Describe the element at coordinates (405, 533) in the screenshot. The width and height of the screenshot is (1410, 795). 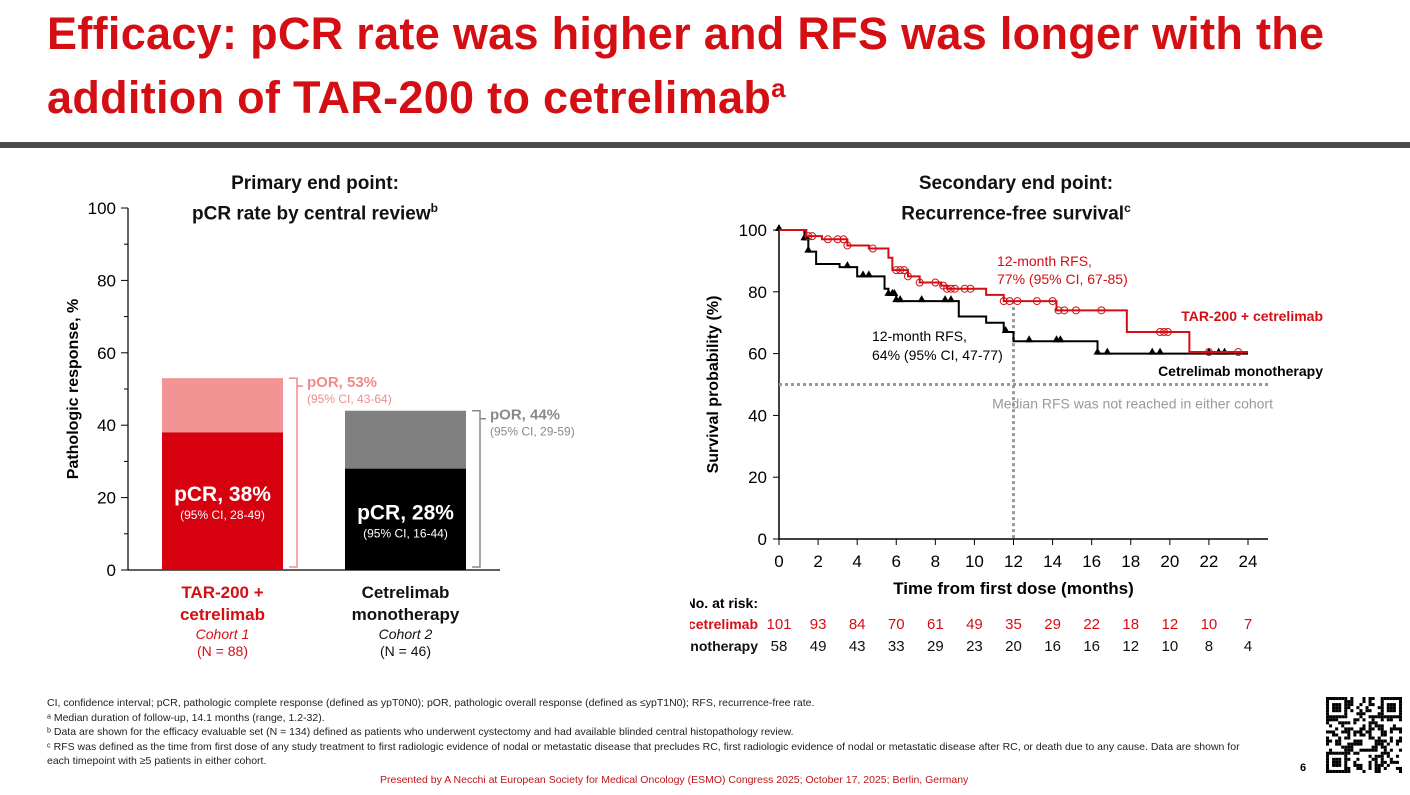
I see `pcr-ci: (95% CI, 16-44)` at that location.